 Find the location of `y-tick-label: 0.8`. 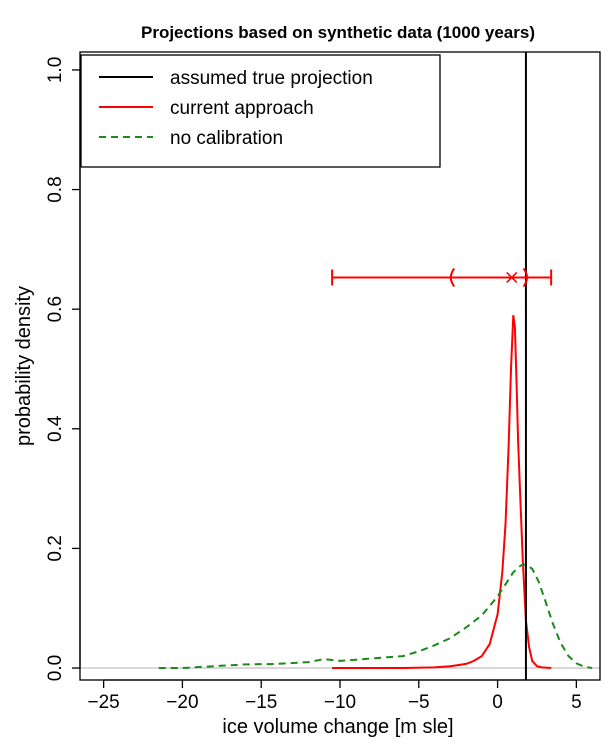

y-tick-label: 0.8 is located at coordinates (55, 189).